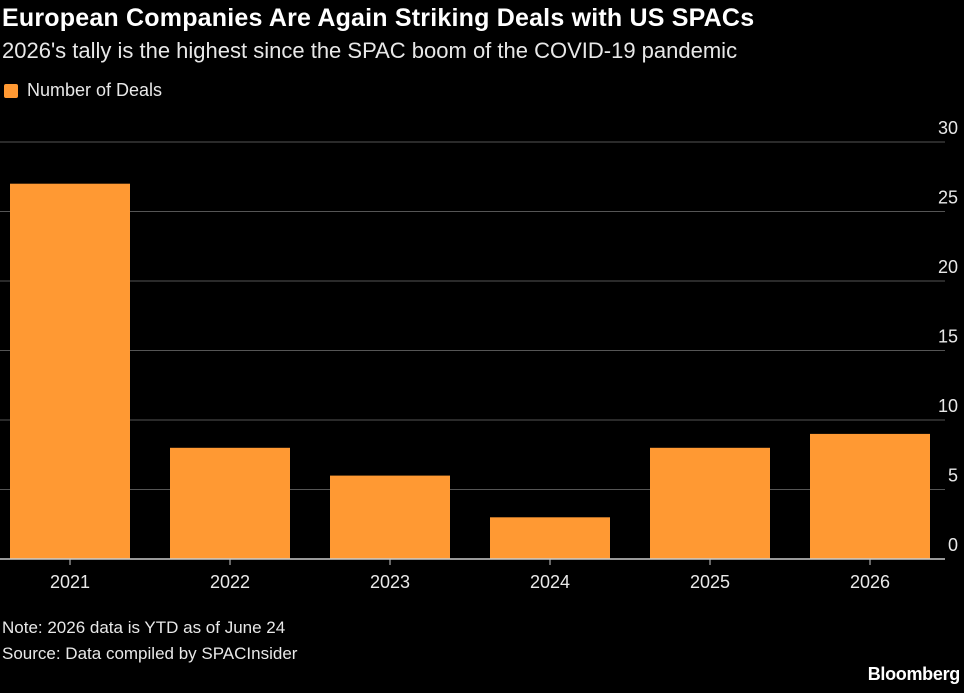 This screenshot has height=693, width=964. I want to click on bar-2021, so click(70, 371).